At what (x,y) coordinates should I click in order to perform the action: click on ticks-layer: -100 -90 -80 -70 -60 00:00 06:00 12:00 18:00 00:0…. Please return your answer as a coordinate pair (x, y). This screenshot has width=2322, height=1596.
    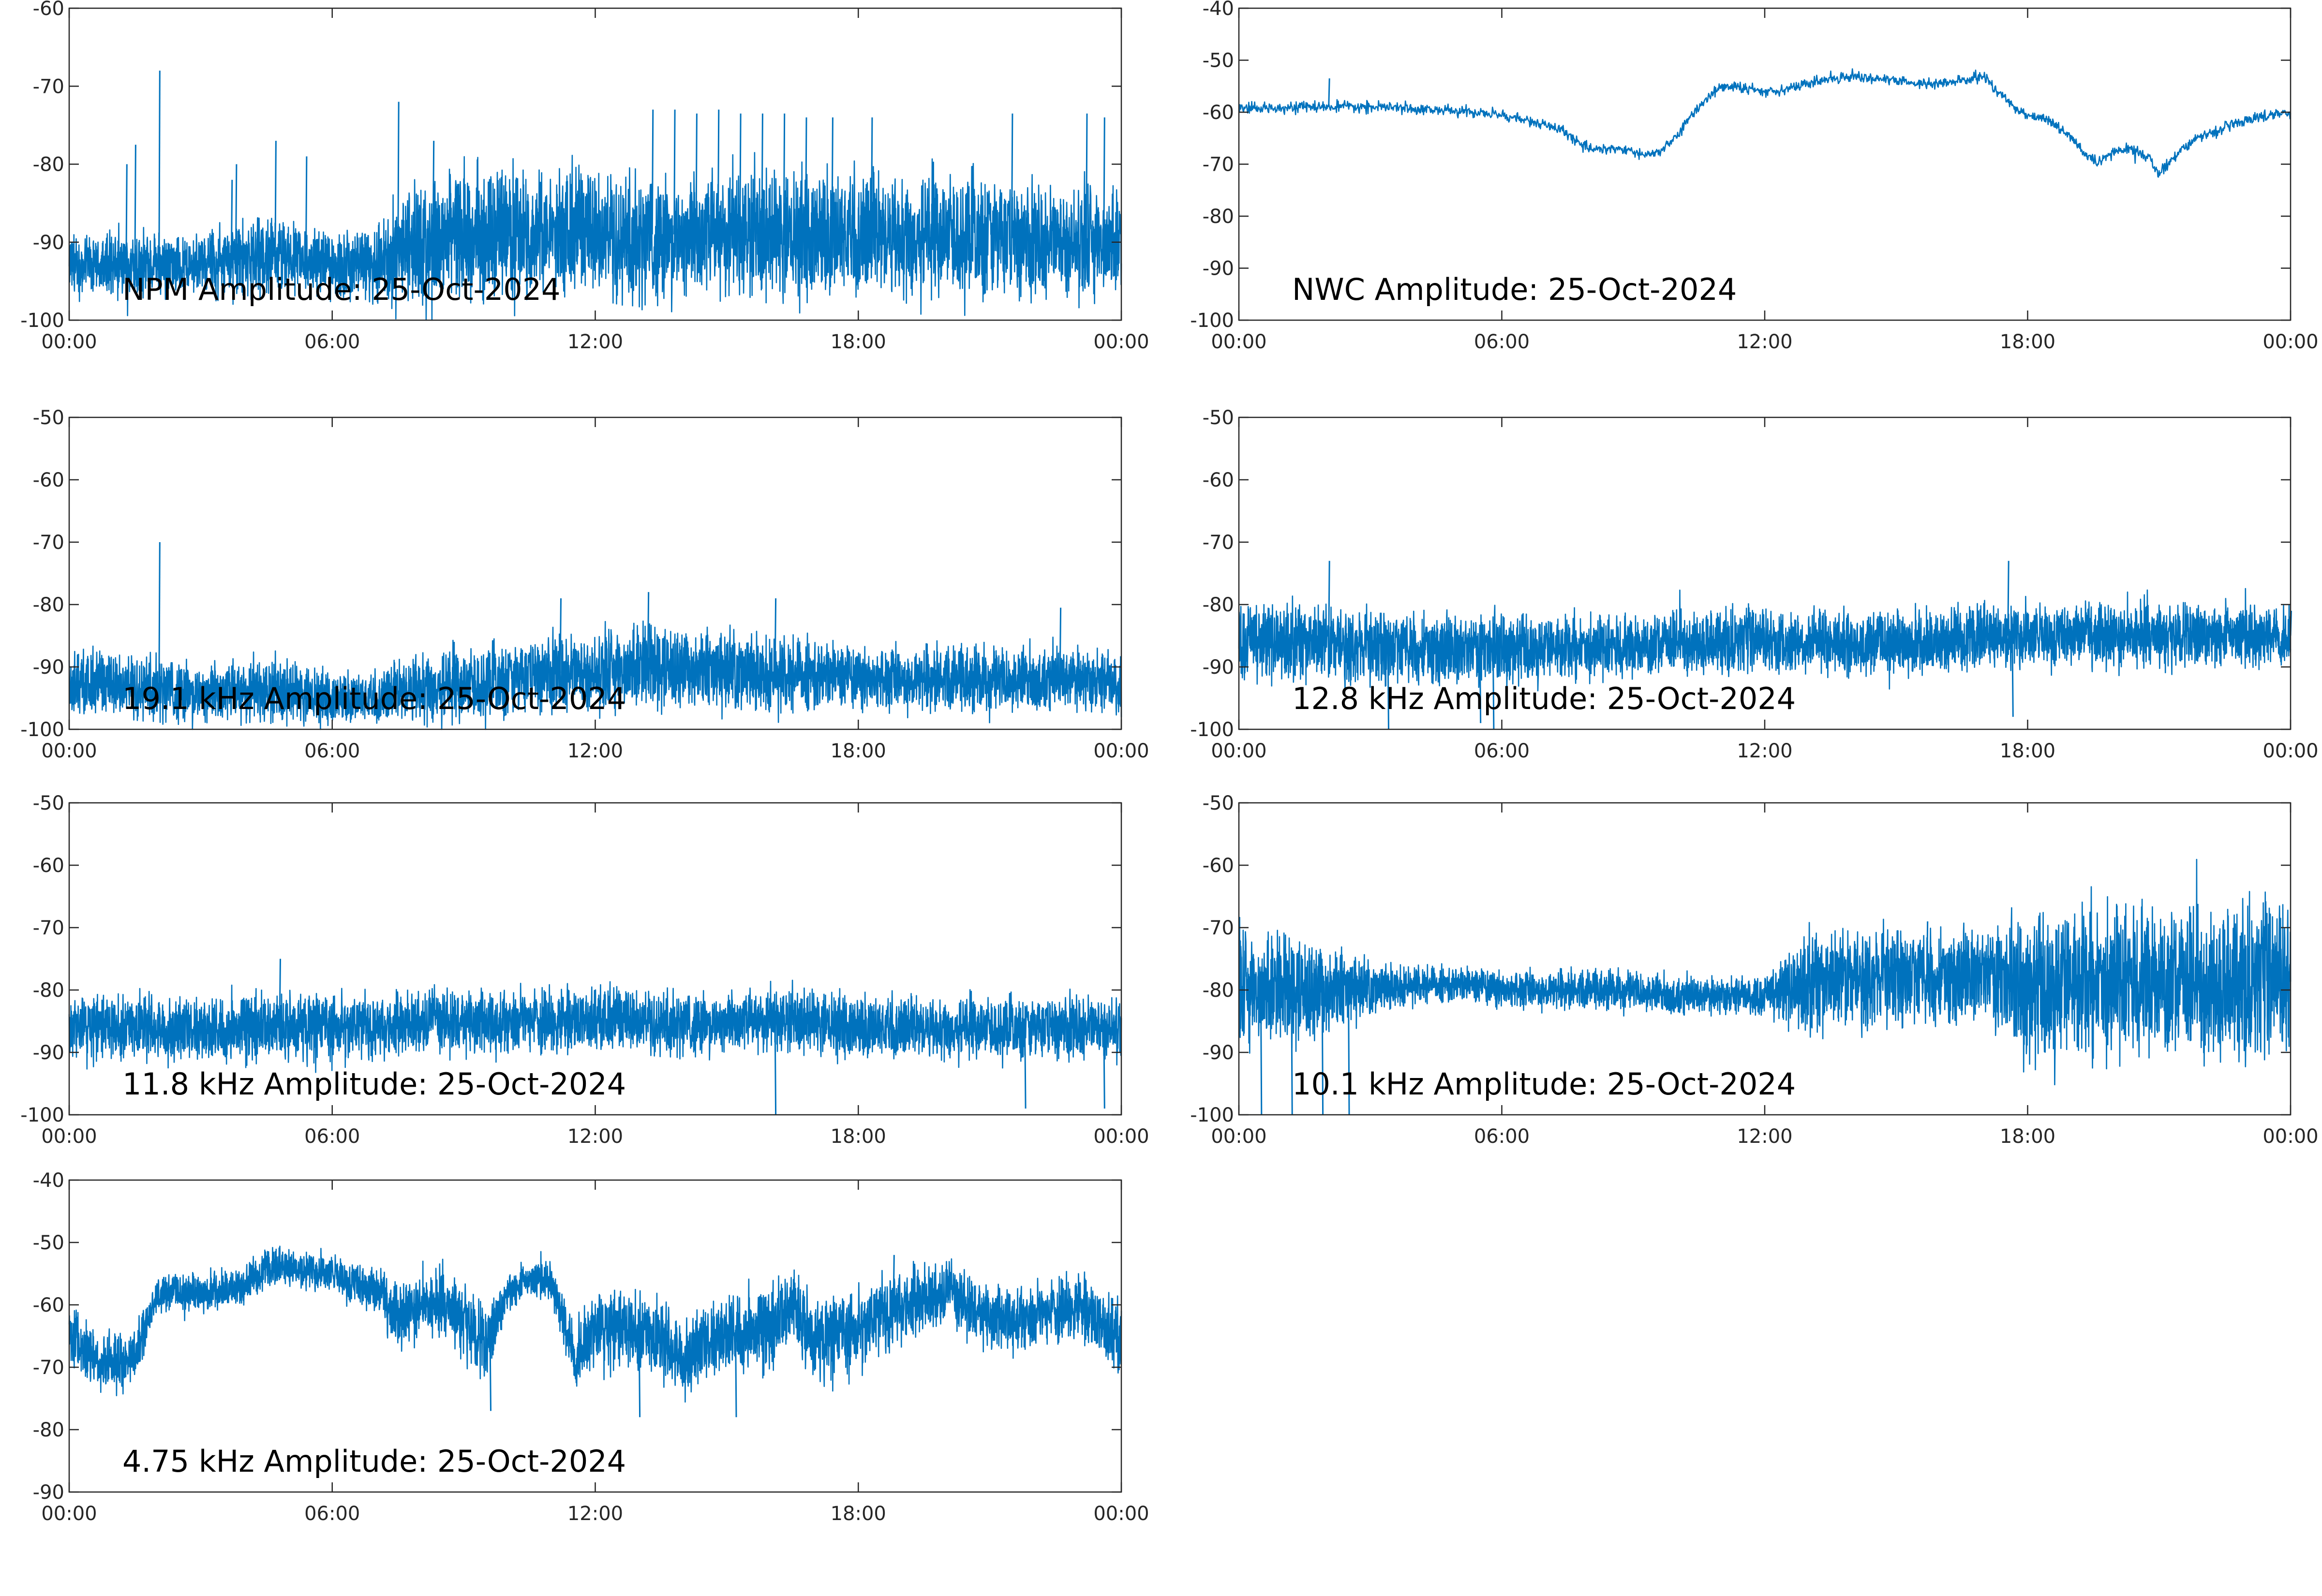
    Looking at the image, I should click on (584, 176).